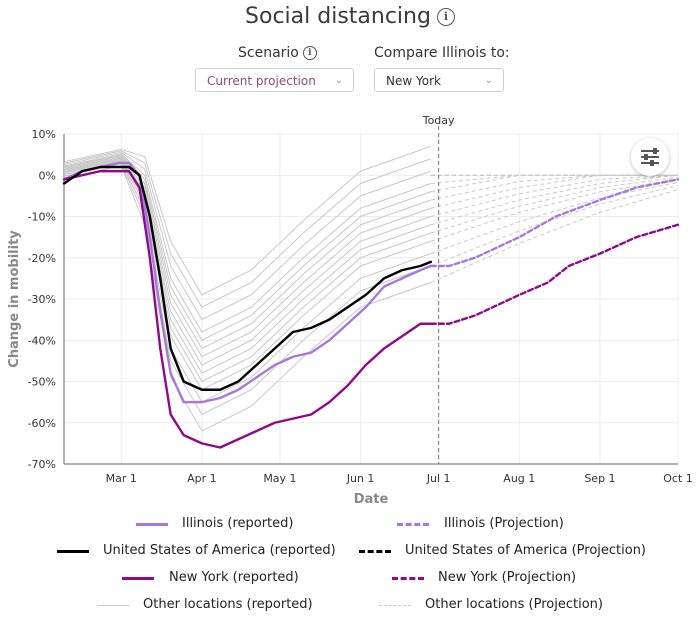  I want to click on y-tick-label: 0%, so click(47, 175).